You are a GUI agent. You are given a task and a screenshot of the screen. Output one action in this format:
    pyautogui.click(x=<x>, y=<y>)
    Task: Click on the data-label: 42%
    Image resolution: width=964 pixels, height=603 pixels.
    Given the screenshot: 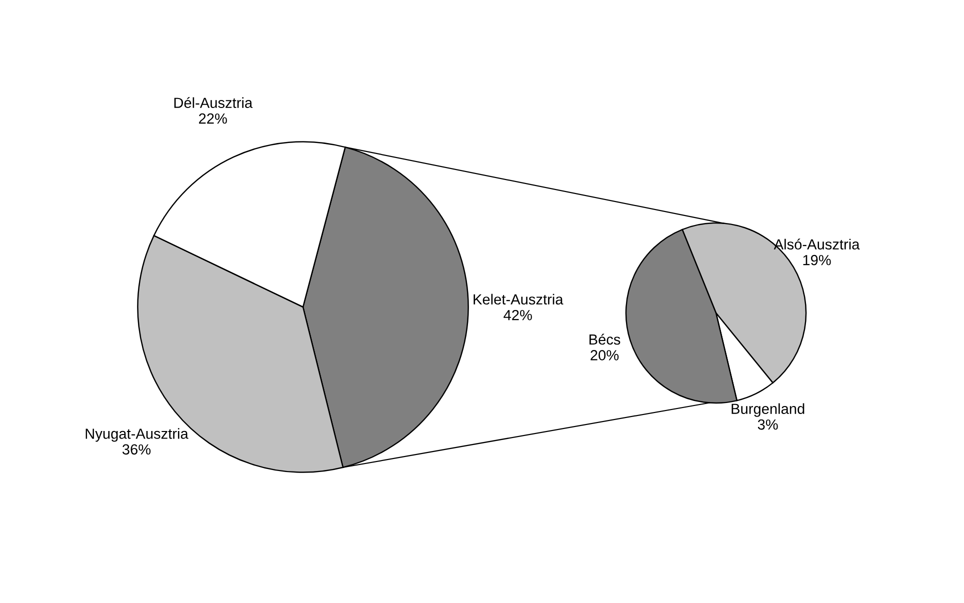 What is the action you would take?
    pyautogui.click(x=518, y=315)
    